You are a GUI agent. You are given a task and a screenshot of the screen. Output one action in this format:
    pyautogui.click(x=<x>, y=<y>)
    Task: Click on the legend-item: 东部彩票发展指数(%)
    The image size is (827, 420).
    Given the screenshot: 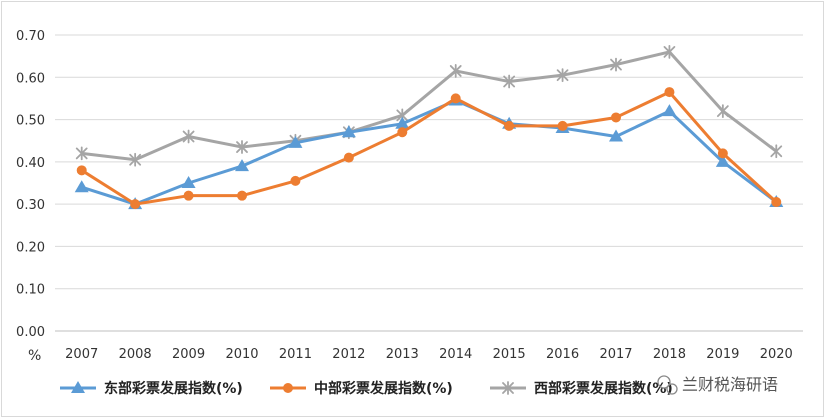 What is the action you would take?
    pyautogui.click(x=151, y=388)
    